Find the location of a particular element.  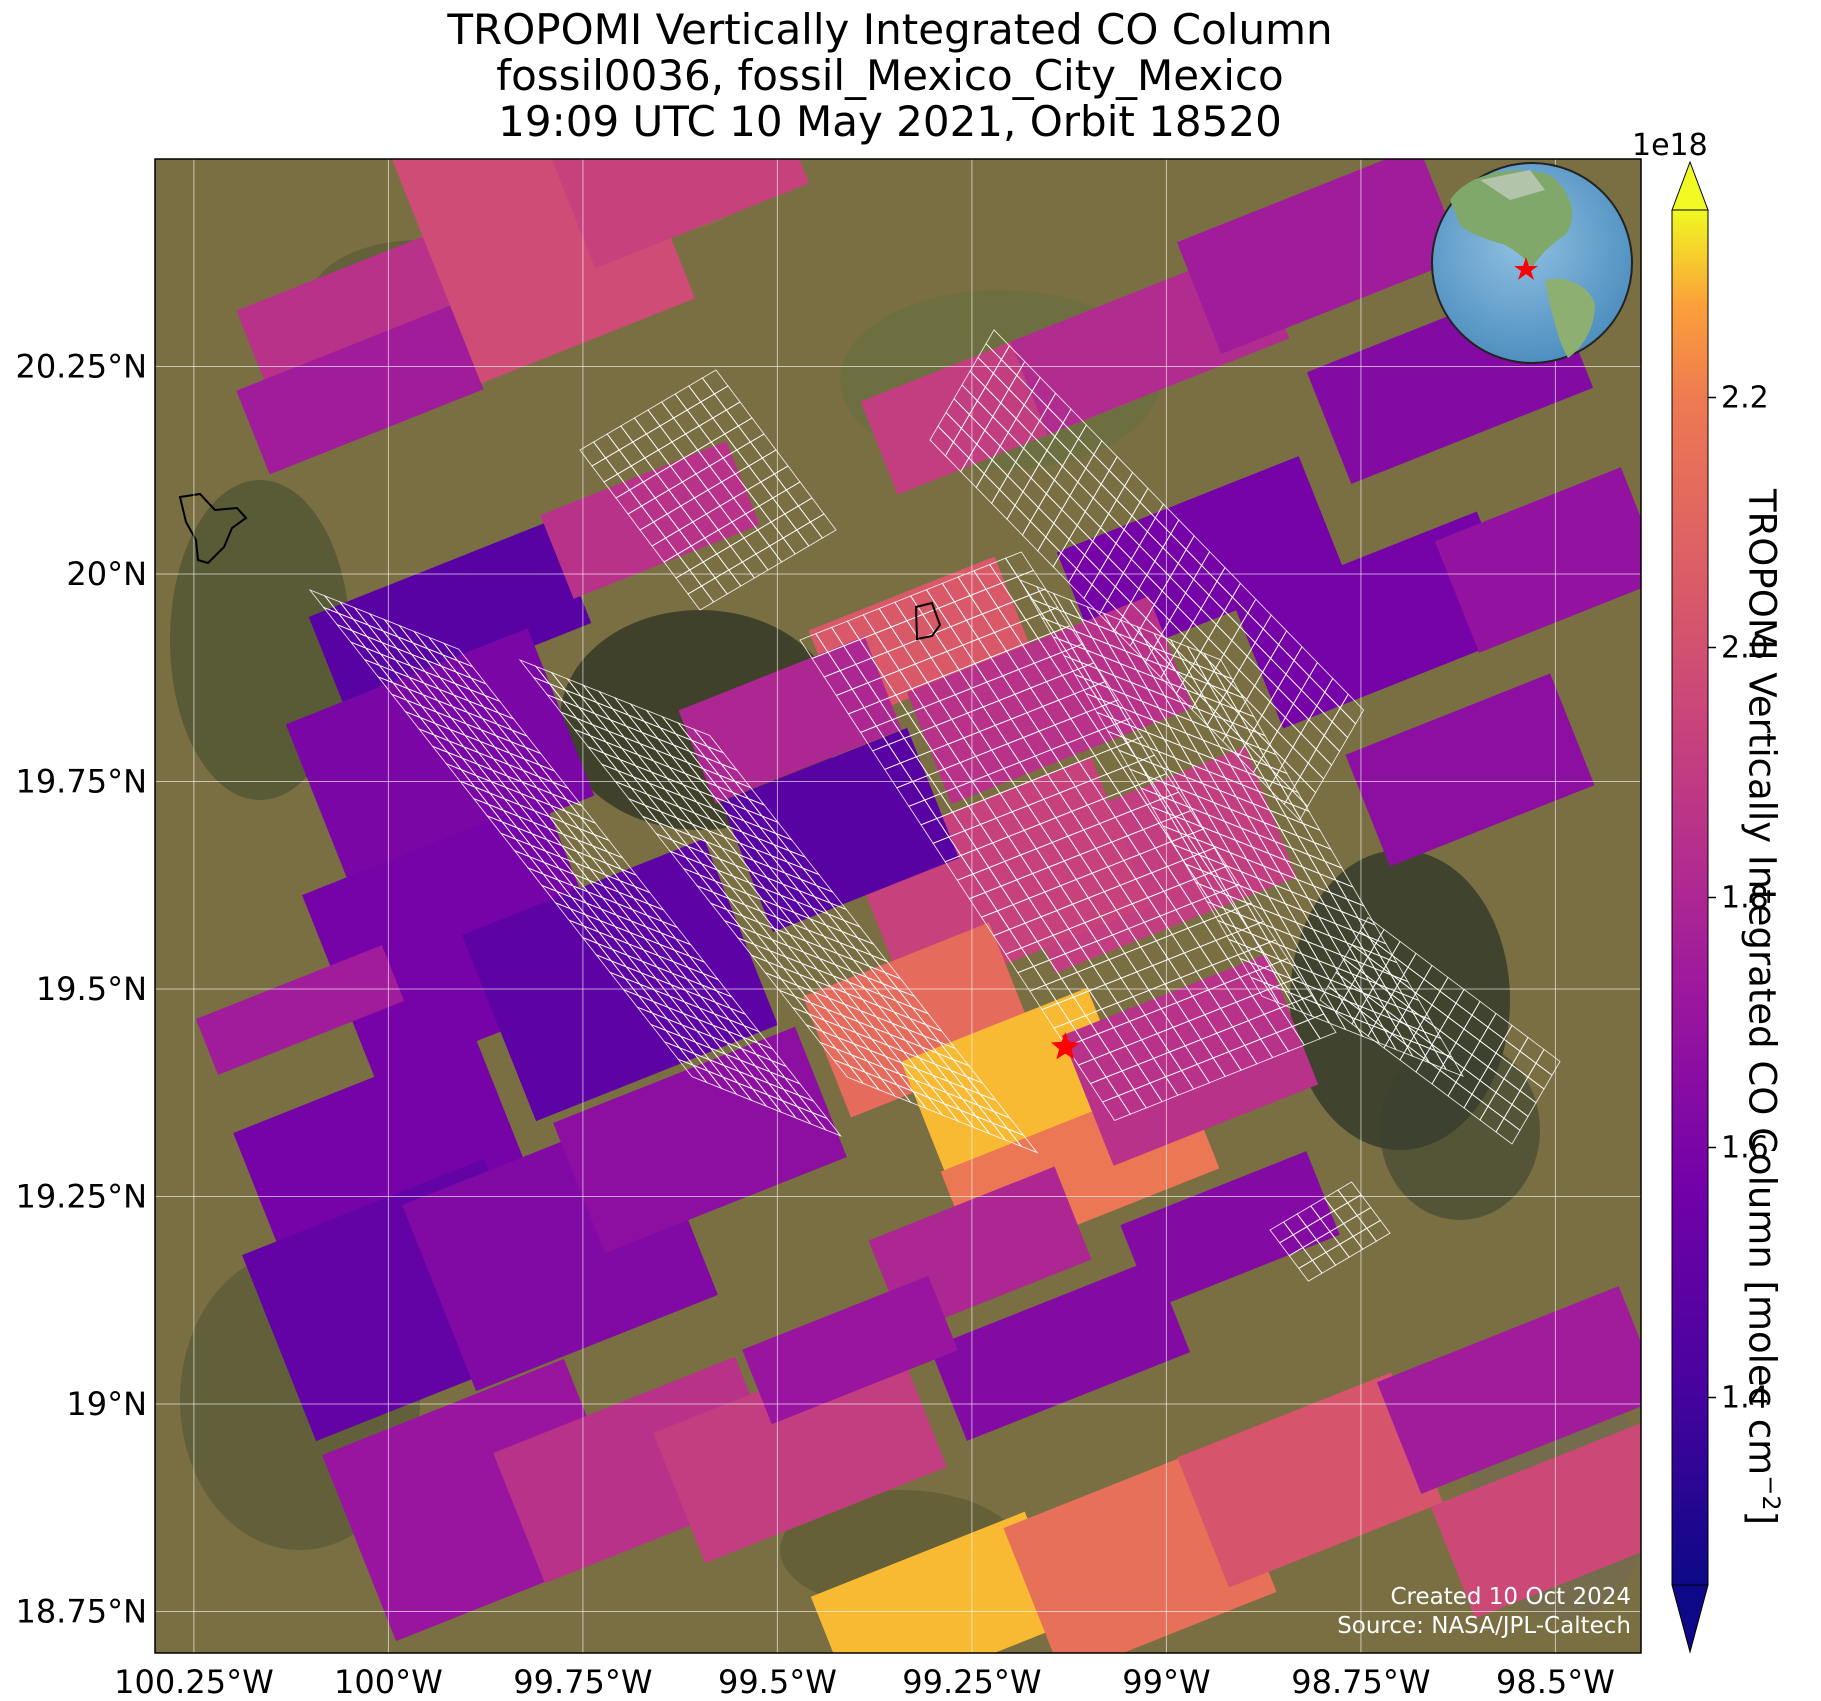

colorbar-extend-bottom is located at coordinates (1690, 1619).